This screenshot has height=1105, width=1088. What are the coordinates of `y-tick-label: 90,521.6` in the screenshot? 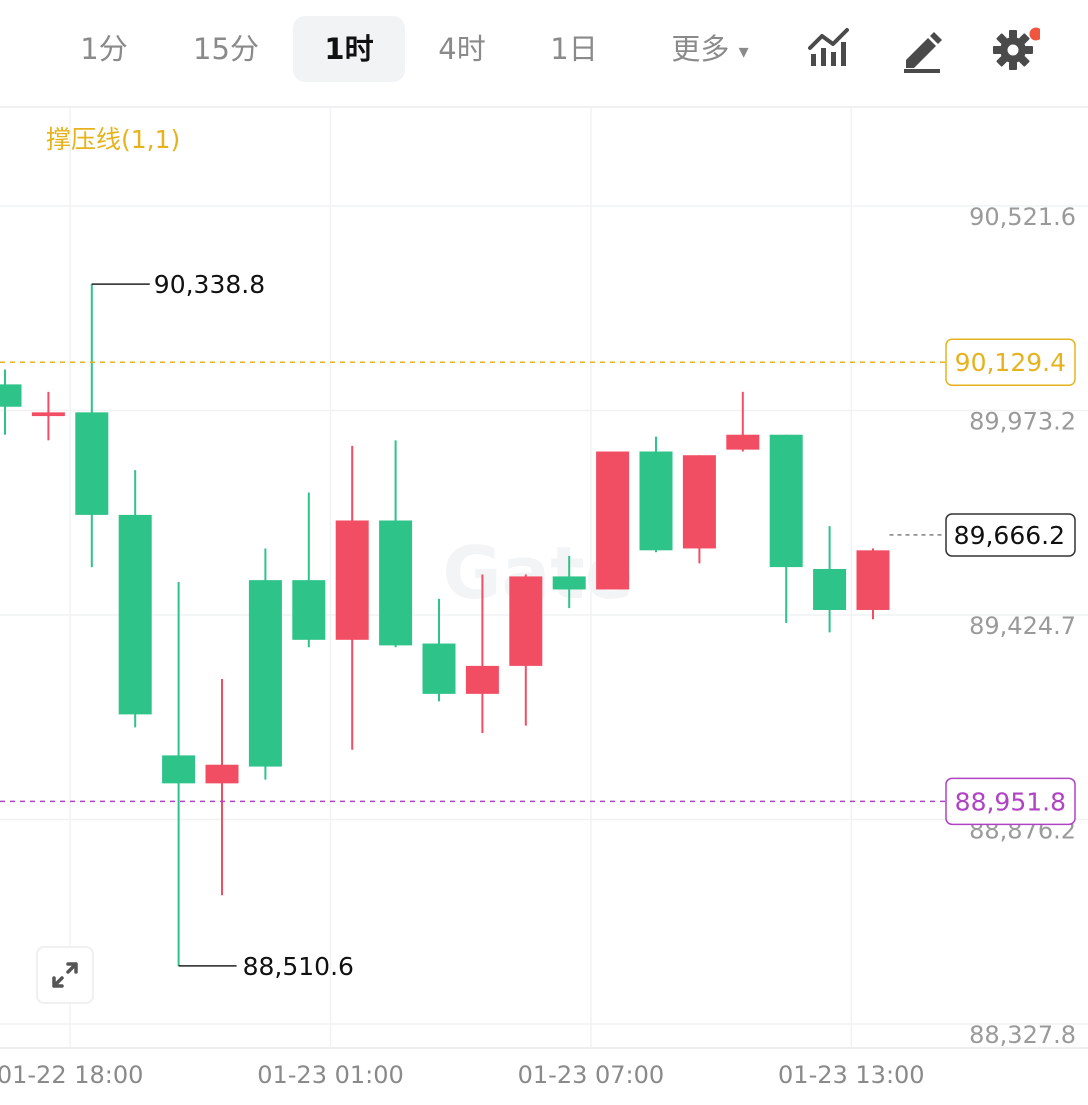 It's located at (1022, 217).